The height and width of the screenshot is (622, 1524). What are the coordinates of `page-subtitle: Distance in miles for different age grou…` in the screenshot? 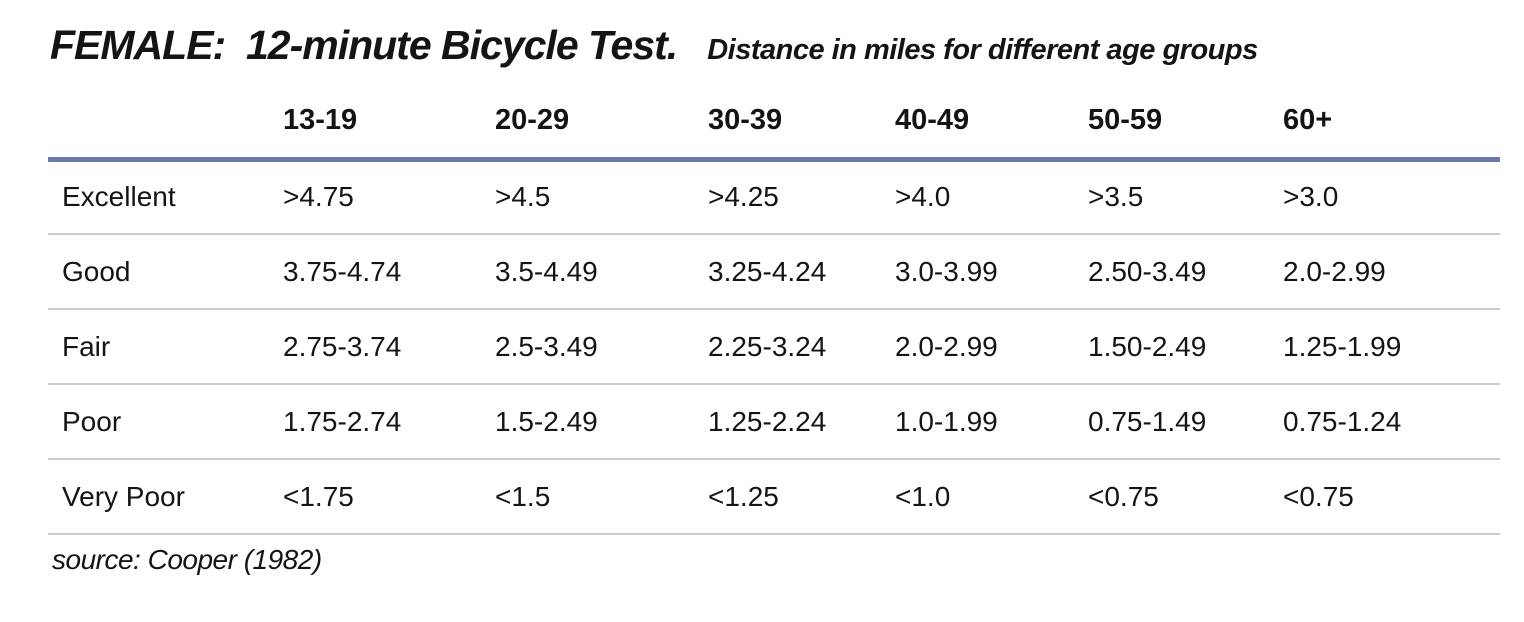 It's located at (982, 50).